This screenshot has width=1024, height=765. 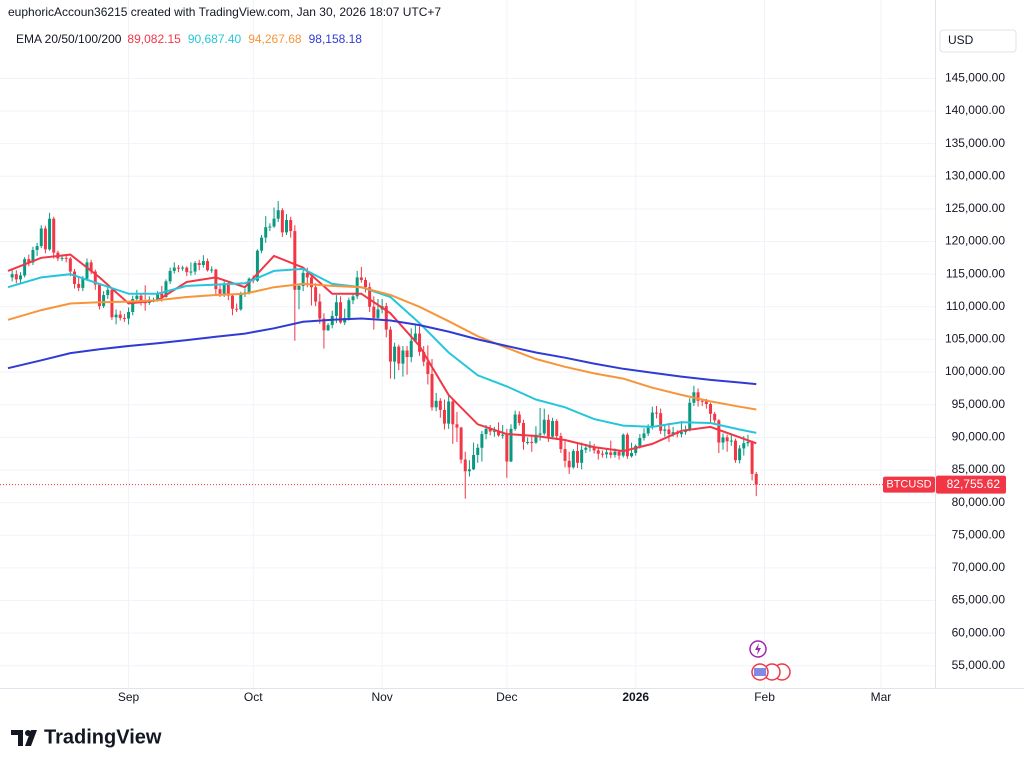 I want to click on y-tick-label: 95,000.00, so click(x=979, y=404).